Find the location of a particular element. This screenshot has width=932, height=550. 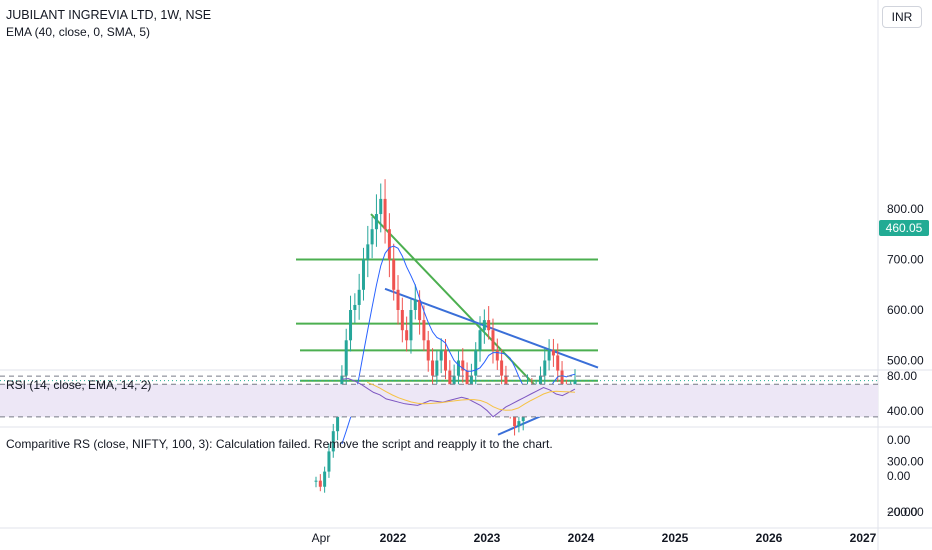

y-tick-label: 800.00 is located at coordinates (905, 209).